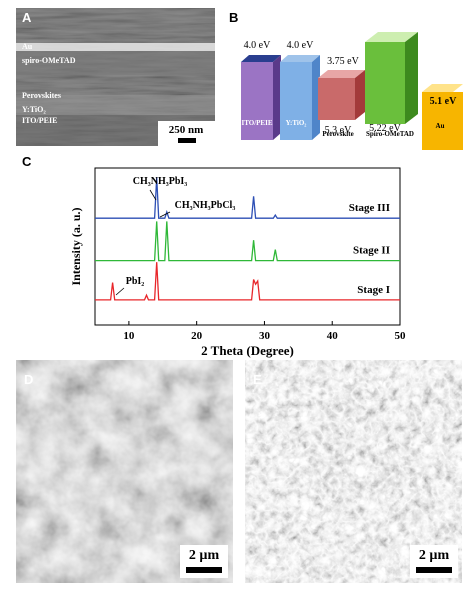 The image size is (471, 598). Describe the element at coordinates (337, 134) in the screenshot. I see `material-label: Perovskite` at that location.